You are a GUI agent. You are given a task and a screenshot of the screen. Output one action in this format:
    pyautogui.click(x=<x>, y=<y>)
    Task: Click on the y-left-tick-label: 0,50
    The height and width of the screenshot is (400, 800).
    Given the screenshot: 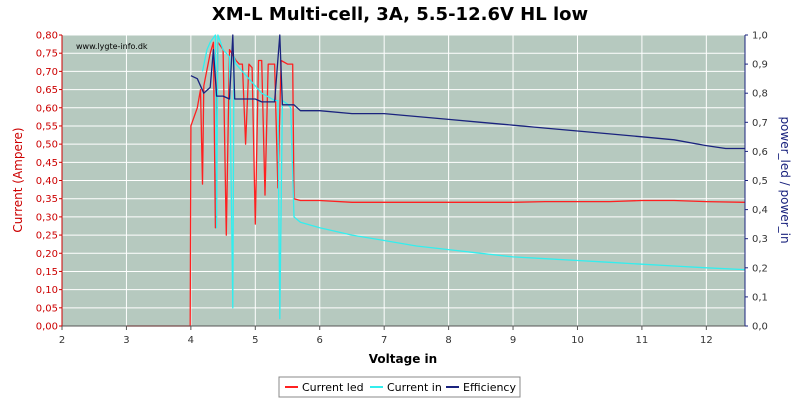 What is the action you would take?
    pyautogui.click(x=47, y=145)
    